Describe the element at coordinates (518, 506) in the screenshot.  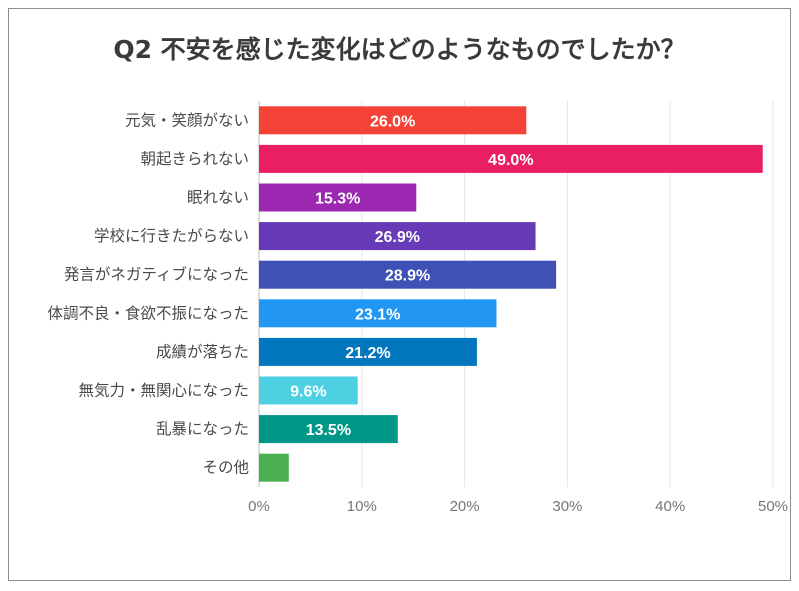
I see `x-tick-labels: 0% 10% 20% 30% 40% 50%` at that location.